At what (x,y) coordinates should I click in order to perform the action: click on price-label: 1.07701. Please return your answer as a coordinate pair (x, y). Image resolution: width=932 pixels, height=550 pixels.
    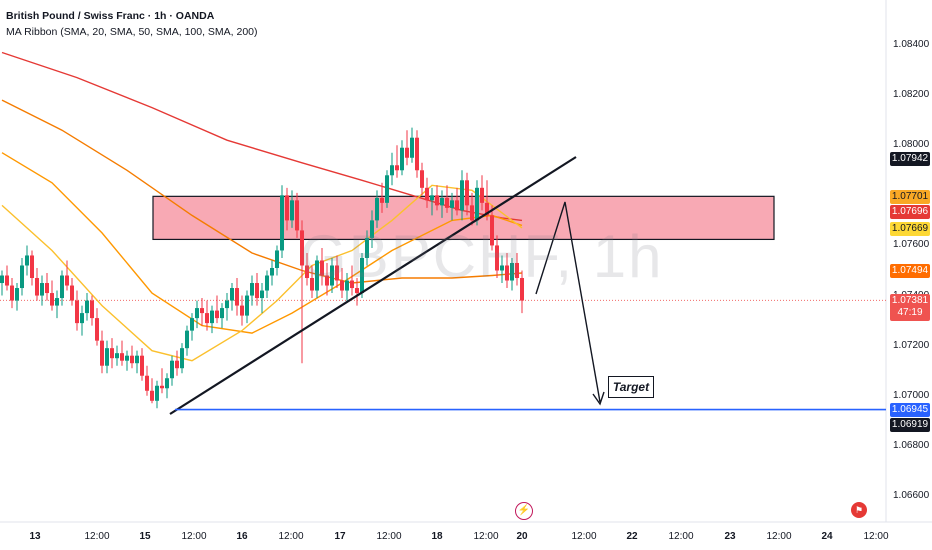
    Looking at the image, I should click on (910, 197).